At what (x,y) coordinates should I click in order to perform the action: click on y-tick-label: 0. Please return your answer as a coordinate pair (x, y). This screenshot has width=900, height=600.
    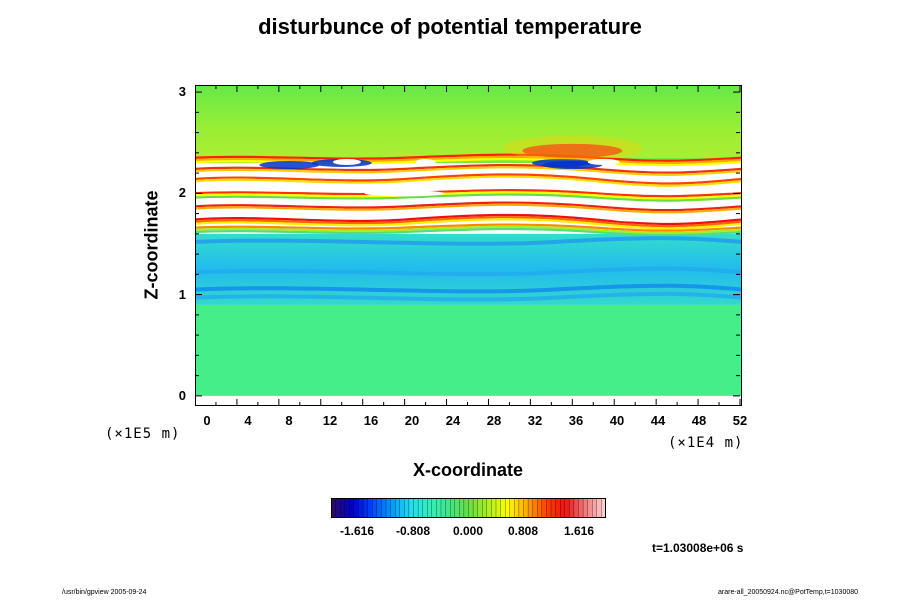
    Looking at the image, I should click on (182, 395).